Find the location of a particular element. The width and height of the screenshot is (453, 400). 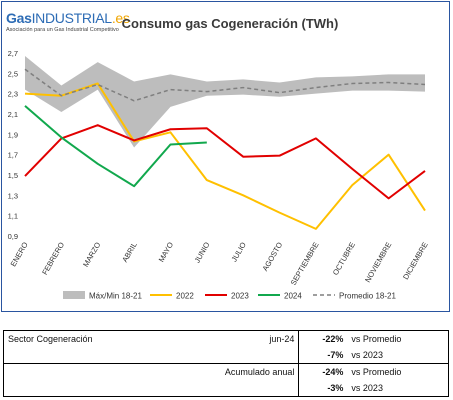

pct-value: -24% is located at coordinates (333, 372).